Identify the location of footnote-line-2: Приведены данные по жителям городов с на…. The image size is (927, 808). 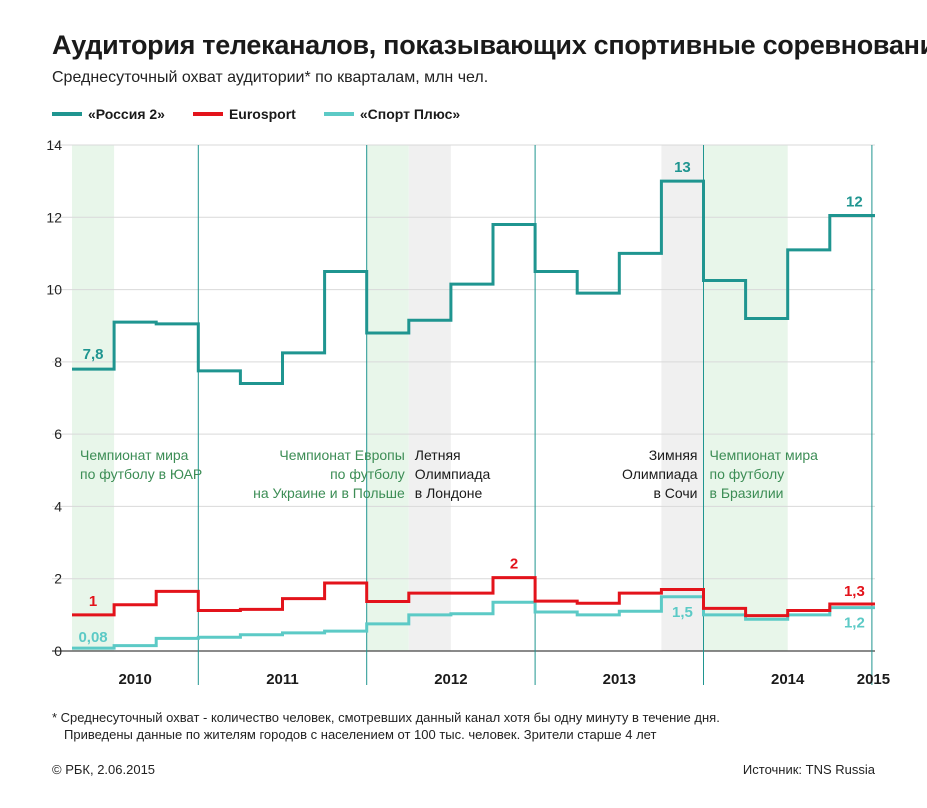
(360, 734).